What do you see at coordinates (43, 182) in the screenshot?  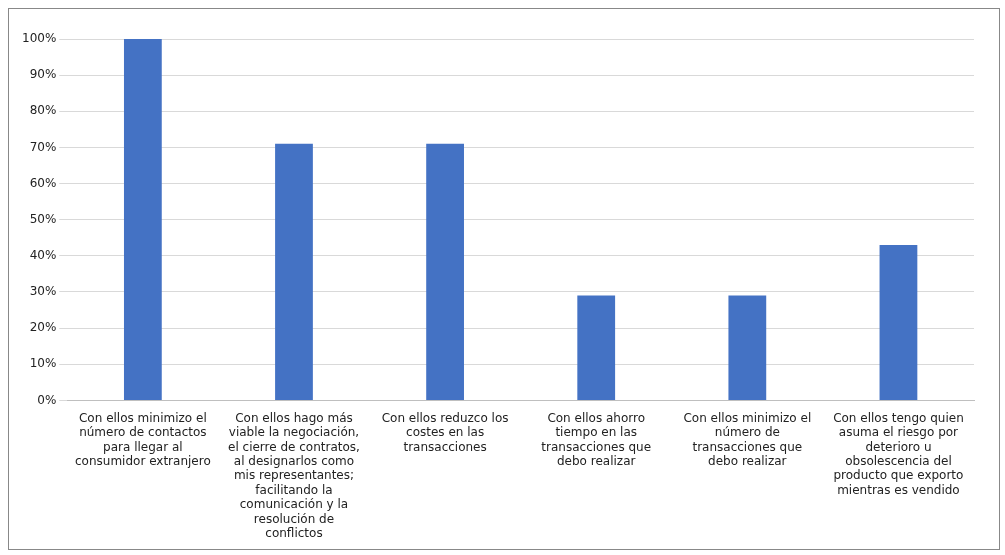 I see `y-tick-label: 60%` at bounding box center [43, 182].